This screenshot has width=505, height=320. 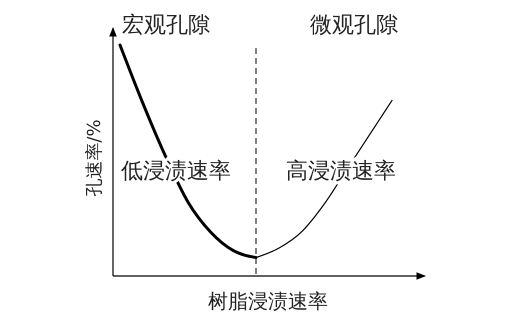 I want to click on text: 宏观孔隙, so click(x=166, y=25).